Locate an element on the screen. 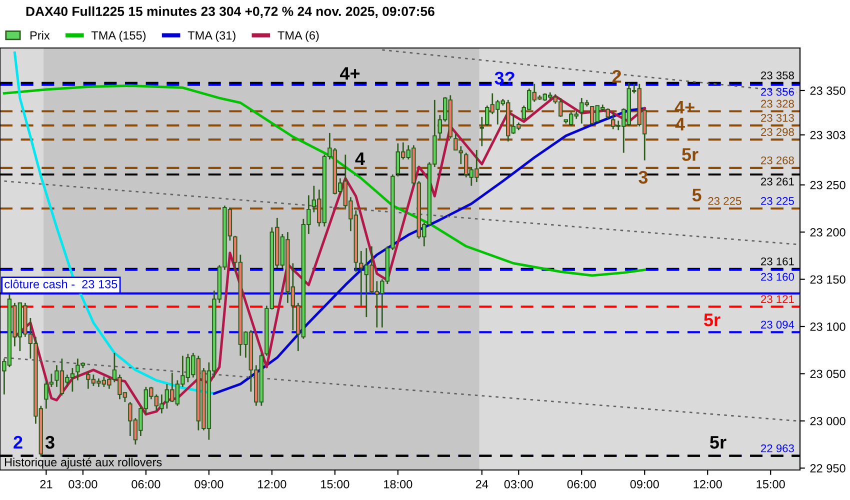 This screenshot has height=500, width=850. y-tick-label: 23 050 is located at coordinates (828, 374).